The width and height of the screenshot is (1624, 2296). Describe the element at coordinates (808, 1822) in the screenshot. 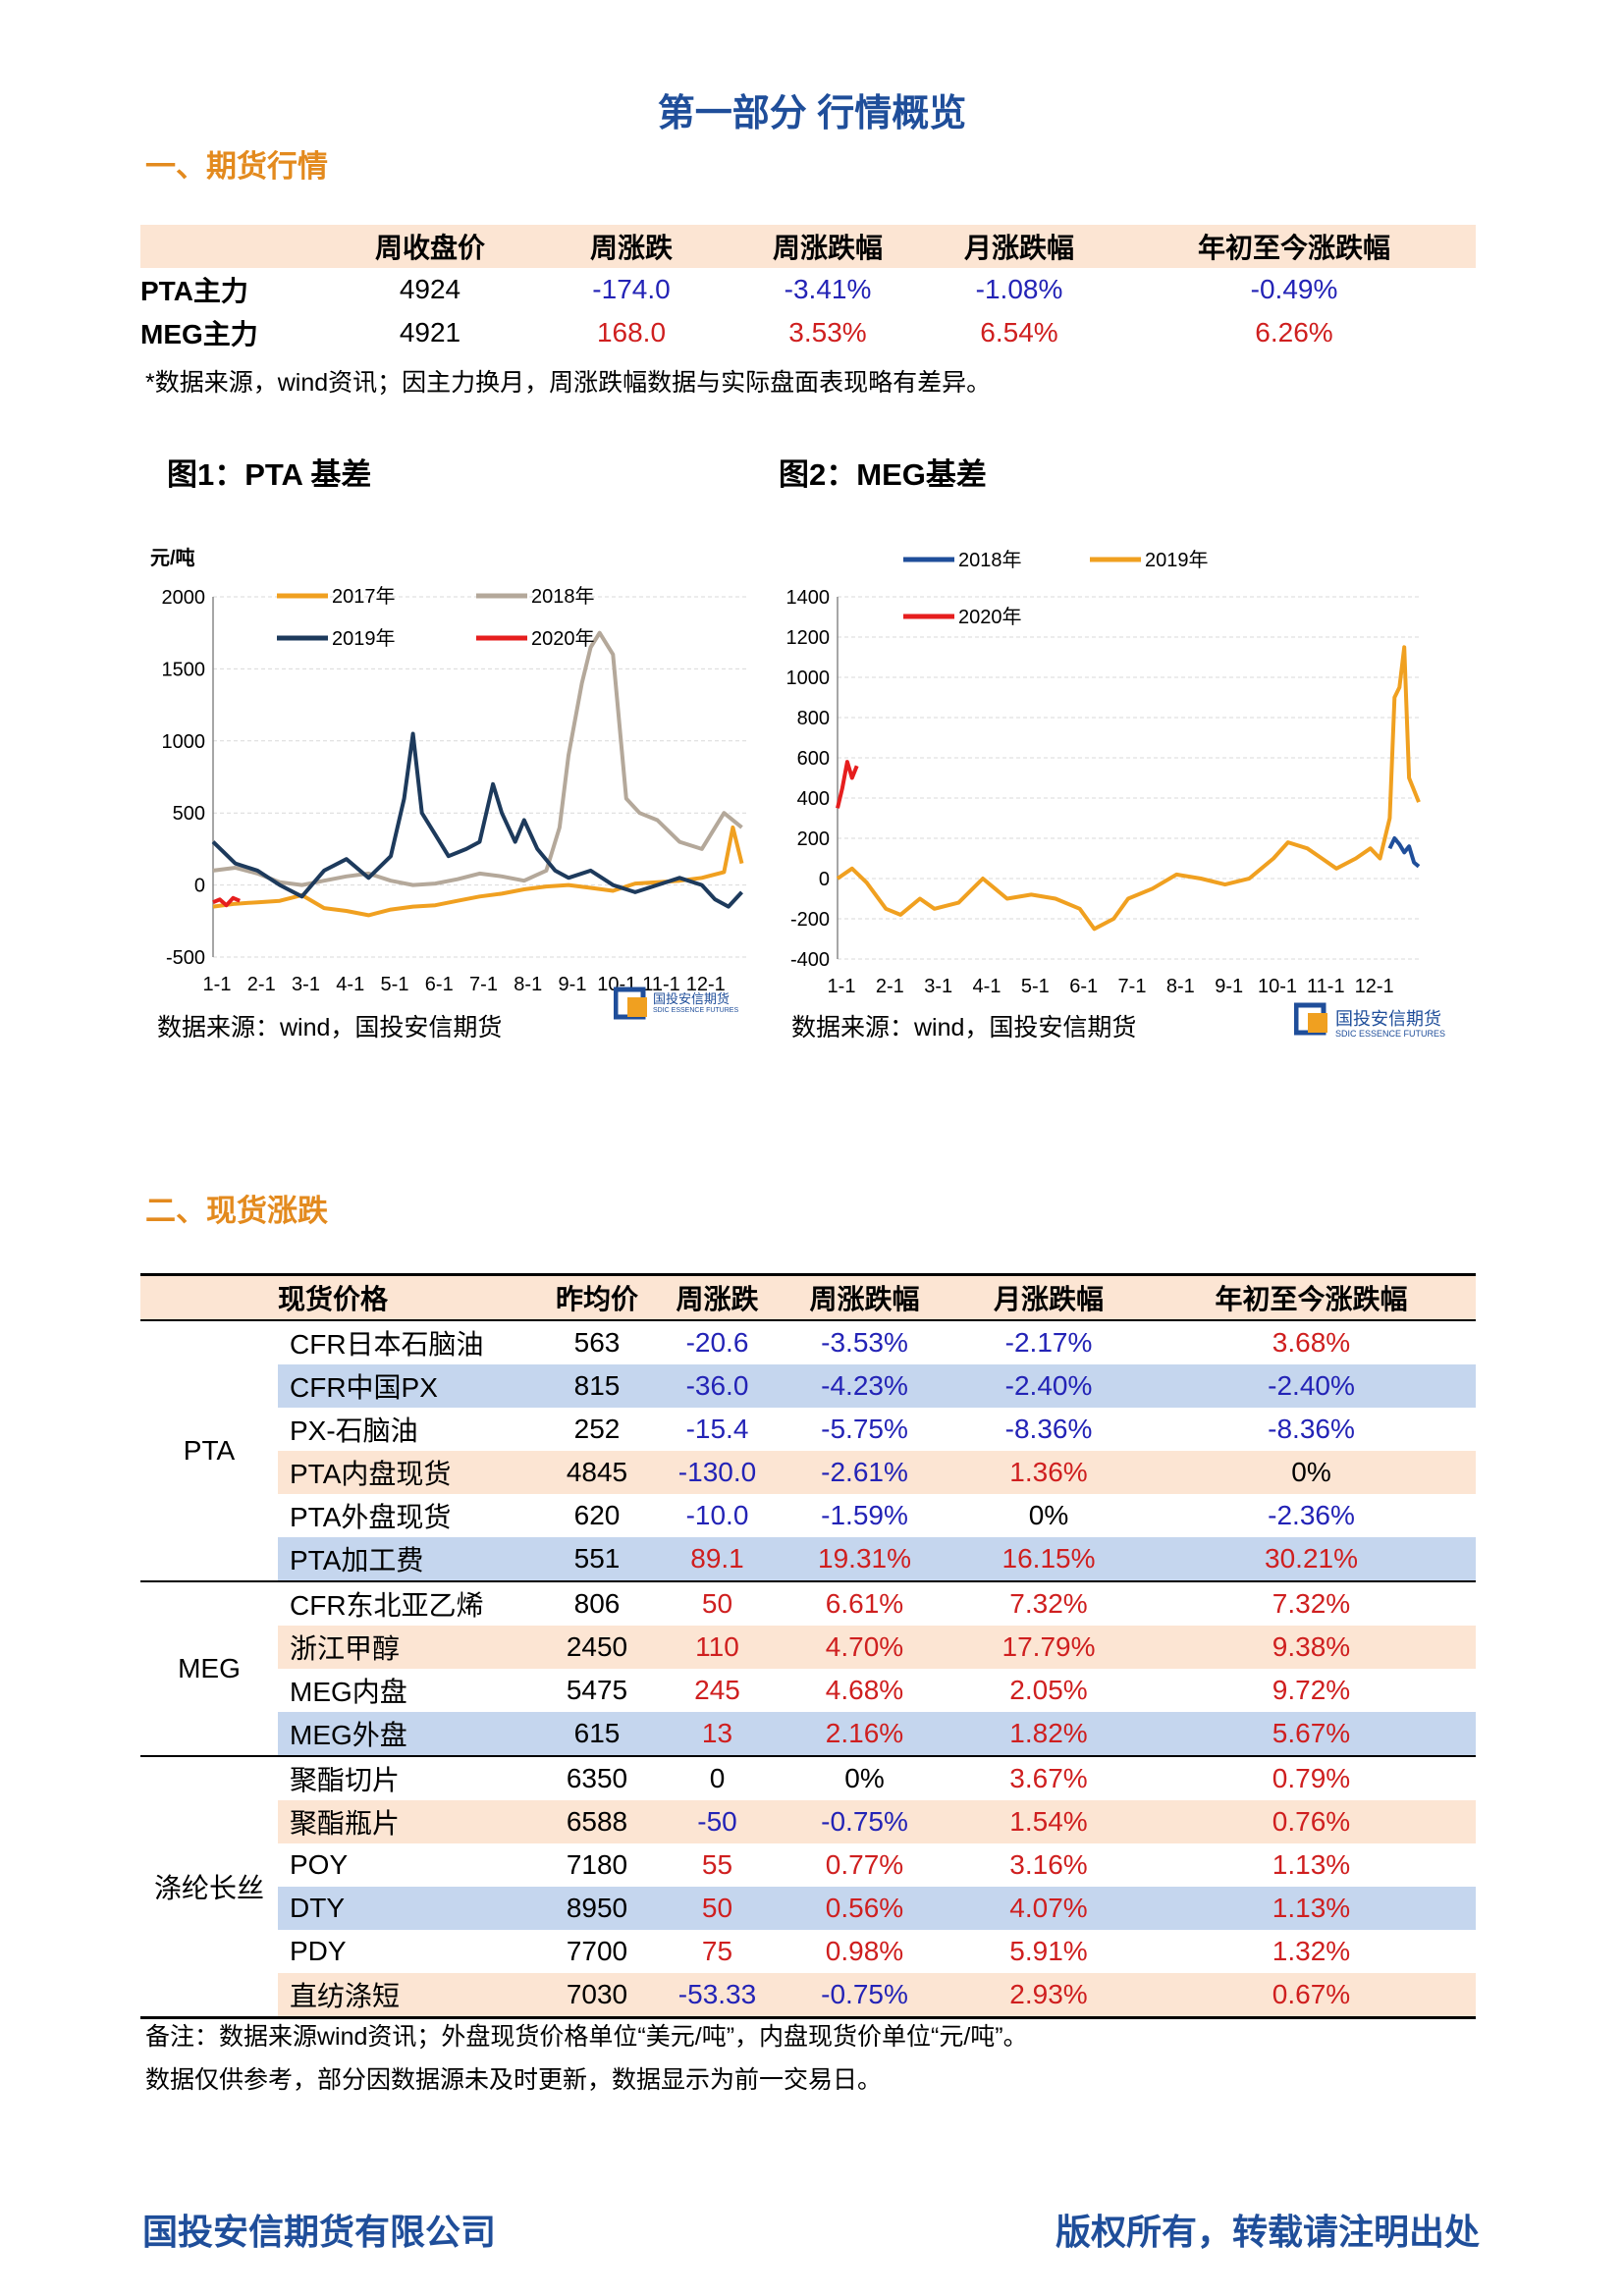

I see `spot-row: 聚酯瓶片 6588 -50 -0.75% 1.54% 0.76%` at that location.